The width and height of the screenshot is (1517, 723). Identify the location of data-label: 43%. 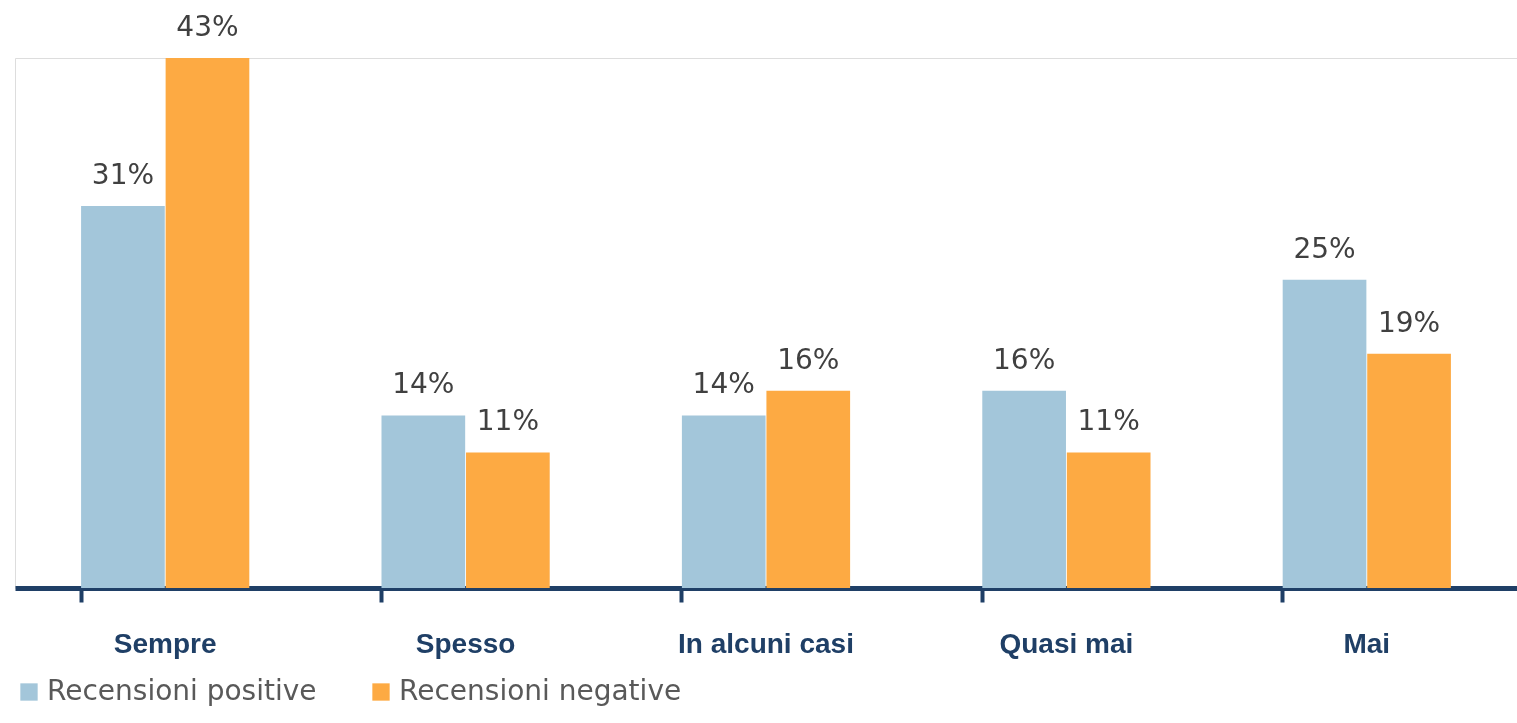
(207, 26).